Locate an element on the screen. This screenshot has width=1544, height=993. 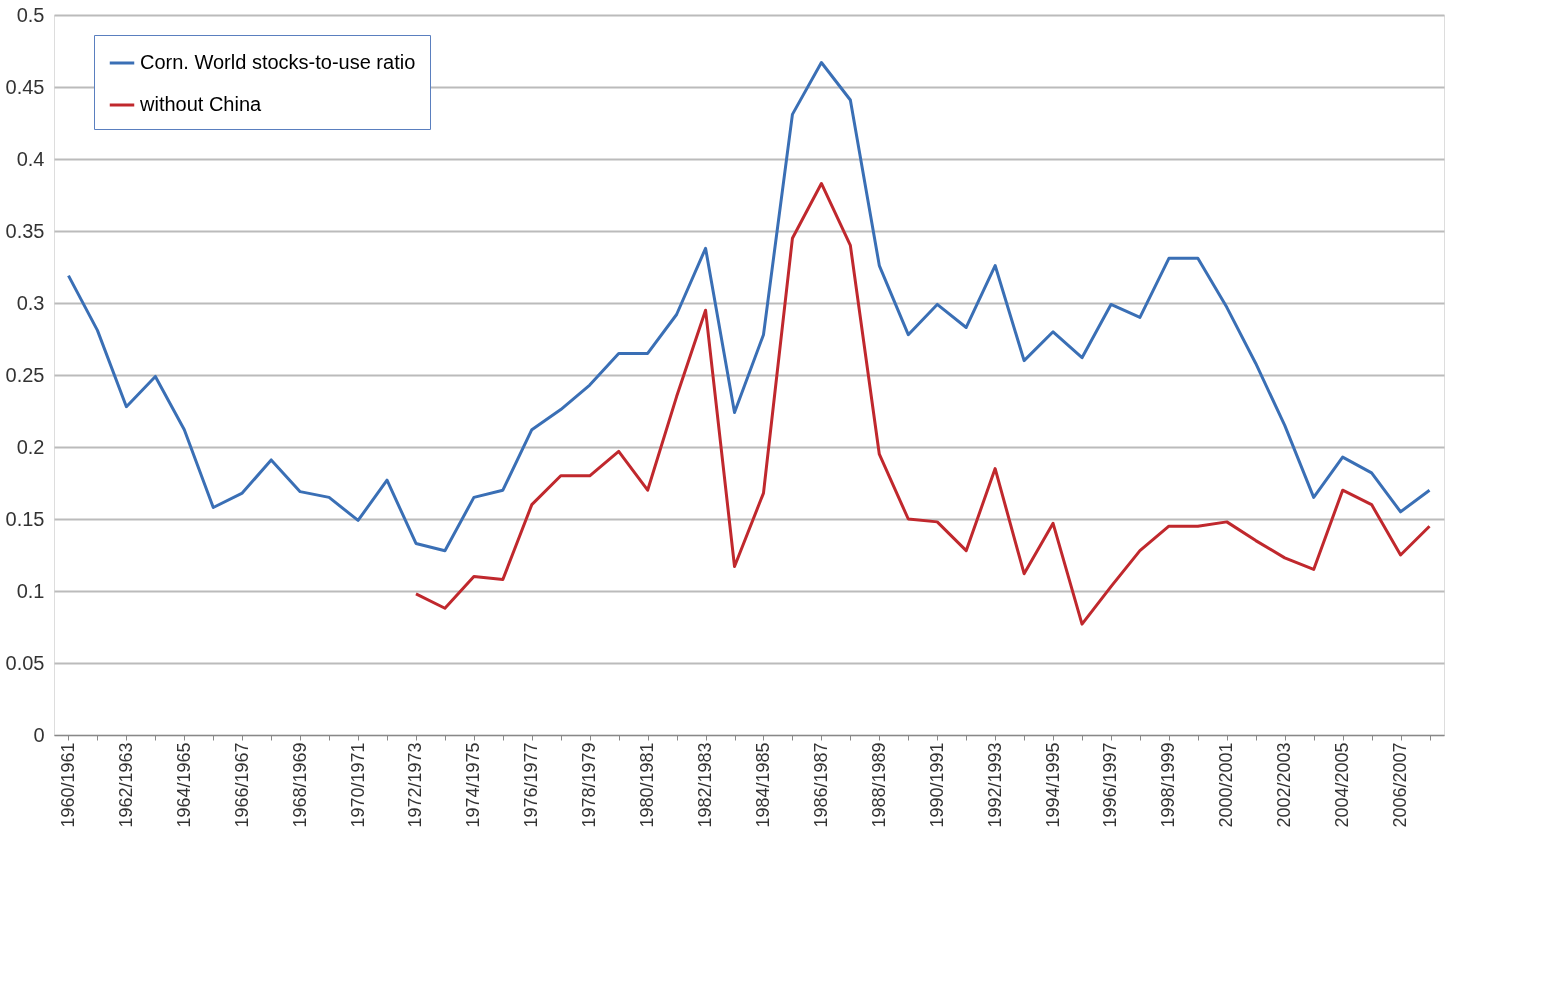
y-tick-label: 0.35 is located at coordinates (25, 230).